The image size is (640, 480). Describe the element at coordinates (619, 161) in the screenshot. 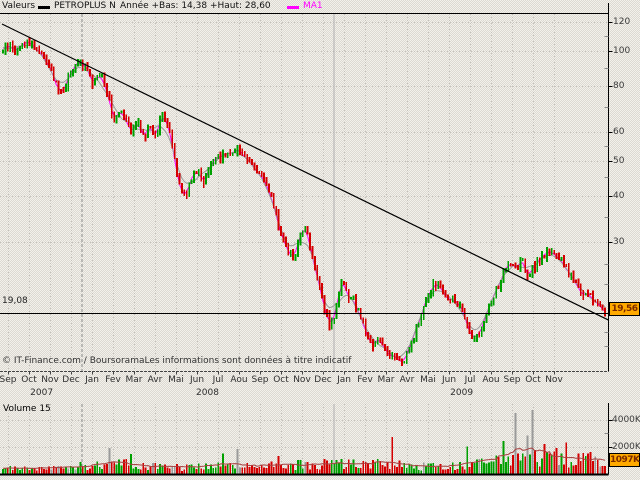

I see `price-axis-tick-label: 50` at that location.